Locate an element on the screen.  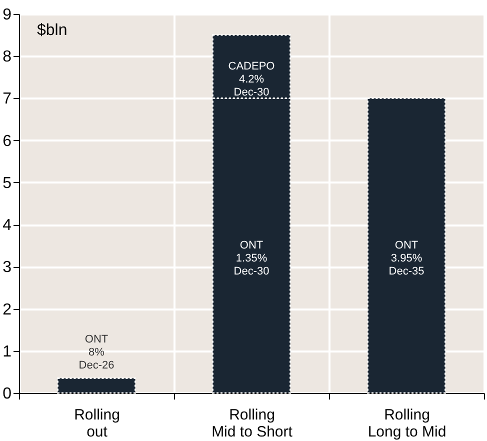
y-tick-label: 7 is located at coordinates (7, 99).